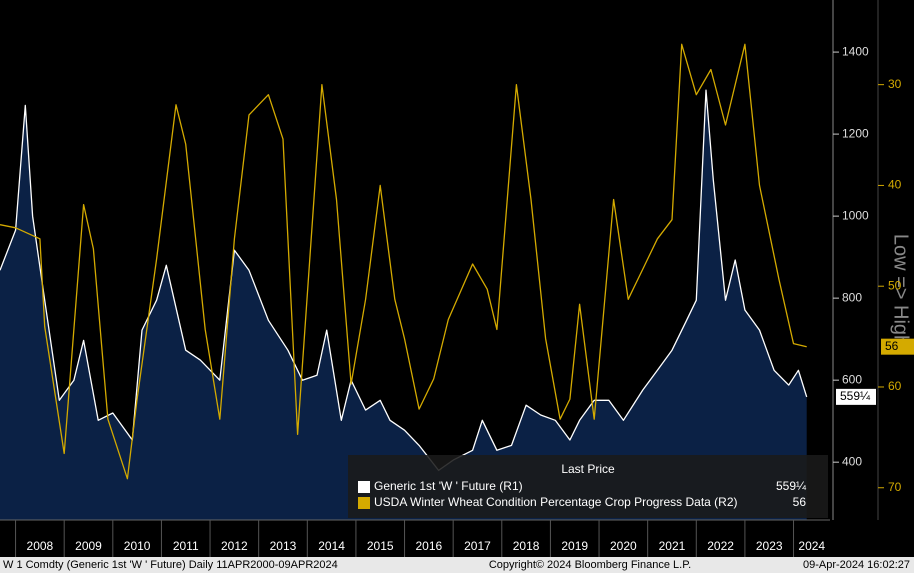 The image size is (914, 573). What do you see at coordinates (791, 486) in the screenshot?
I see `legend-value: 559¼` at bounding box center [791, 486].